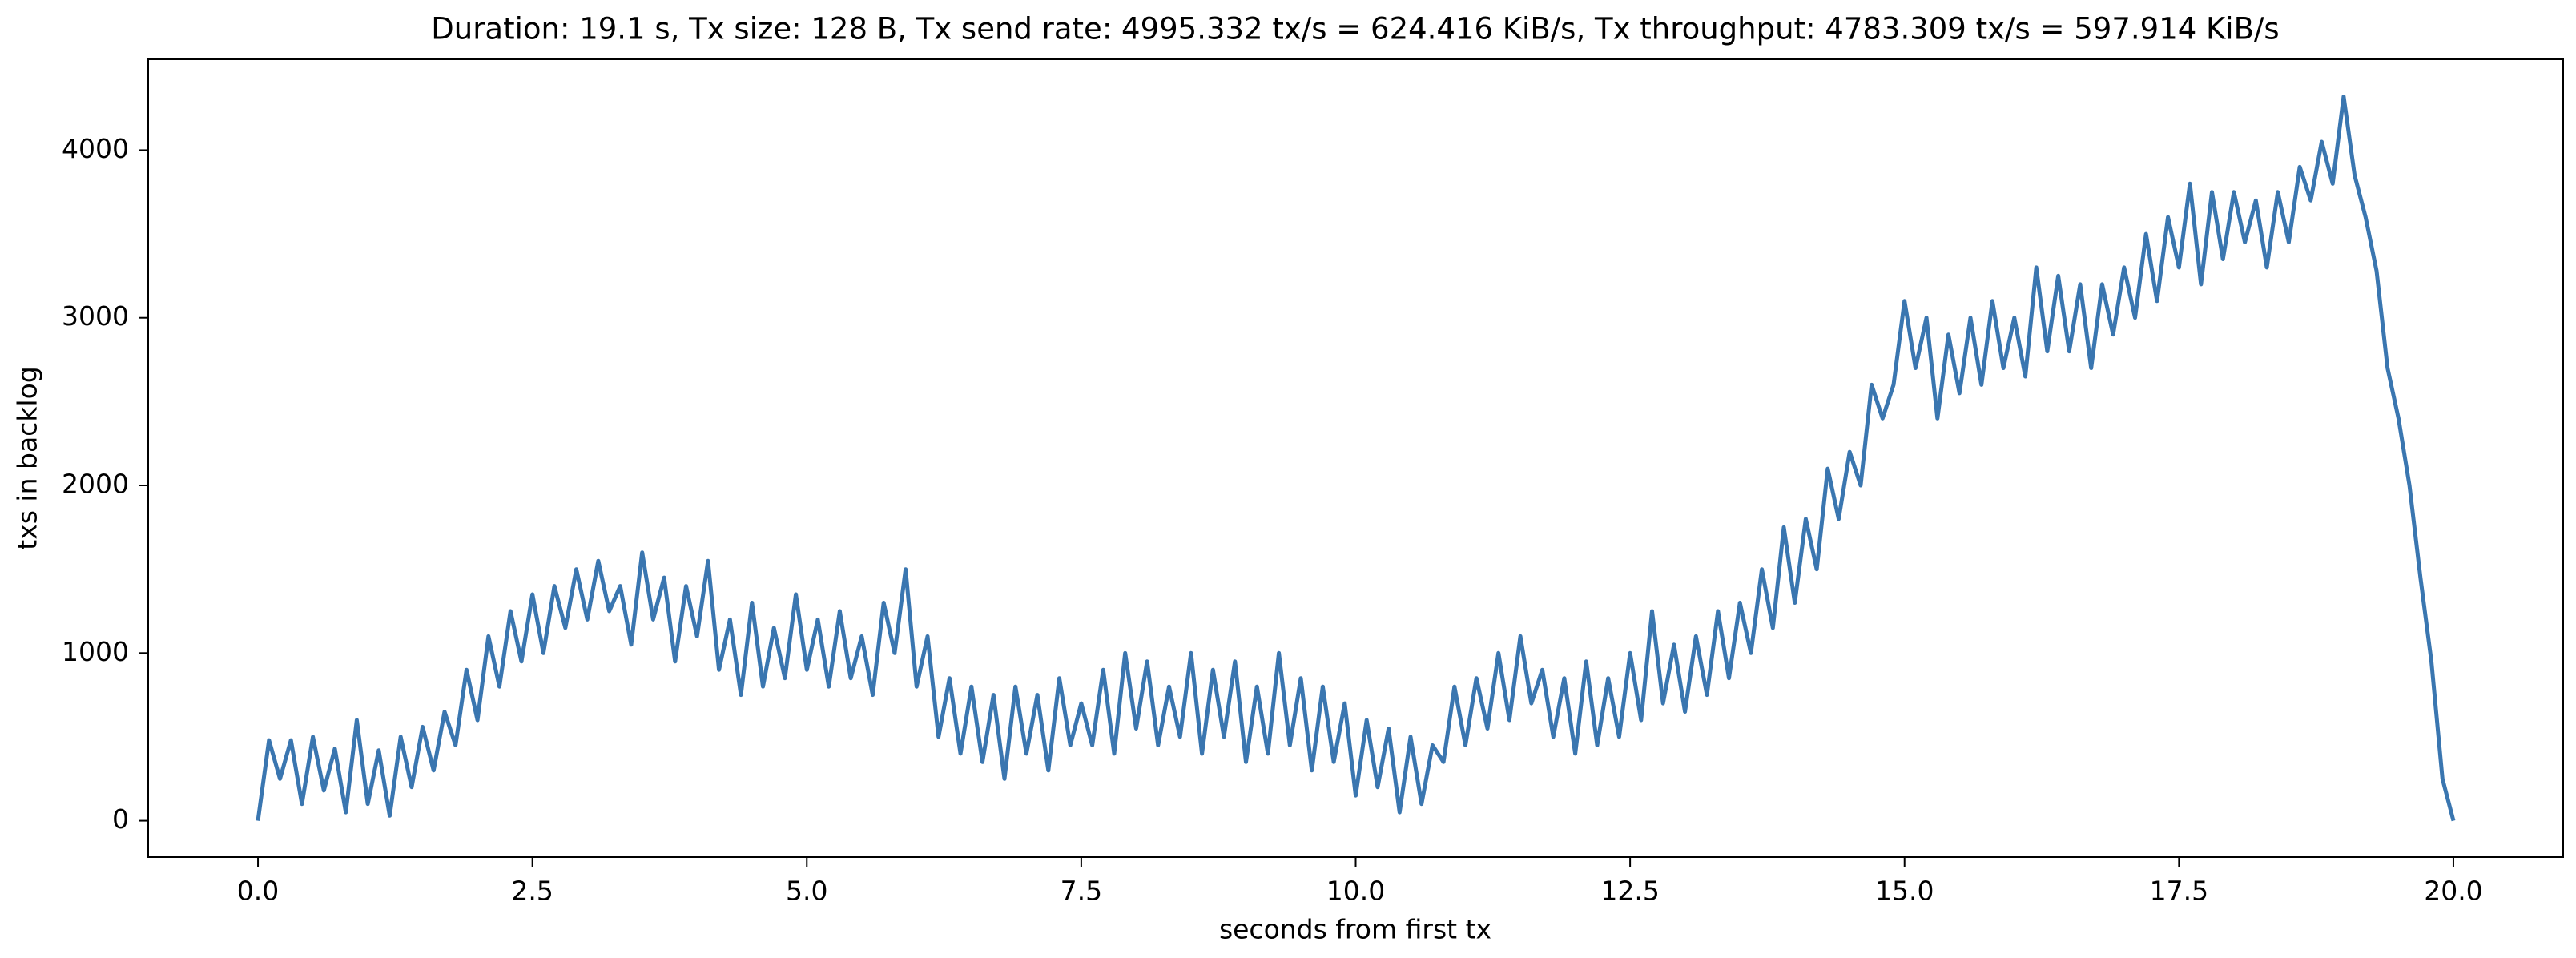 This screenshot has height=958, width=2576. Describe the element at coordinates (532, 891) in the screenshot. I see `x-tick-label: 2.5` at that location.